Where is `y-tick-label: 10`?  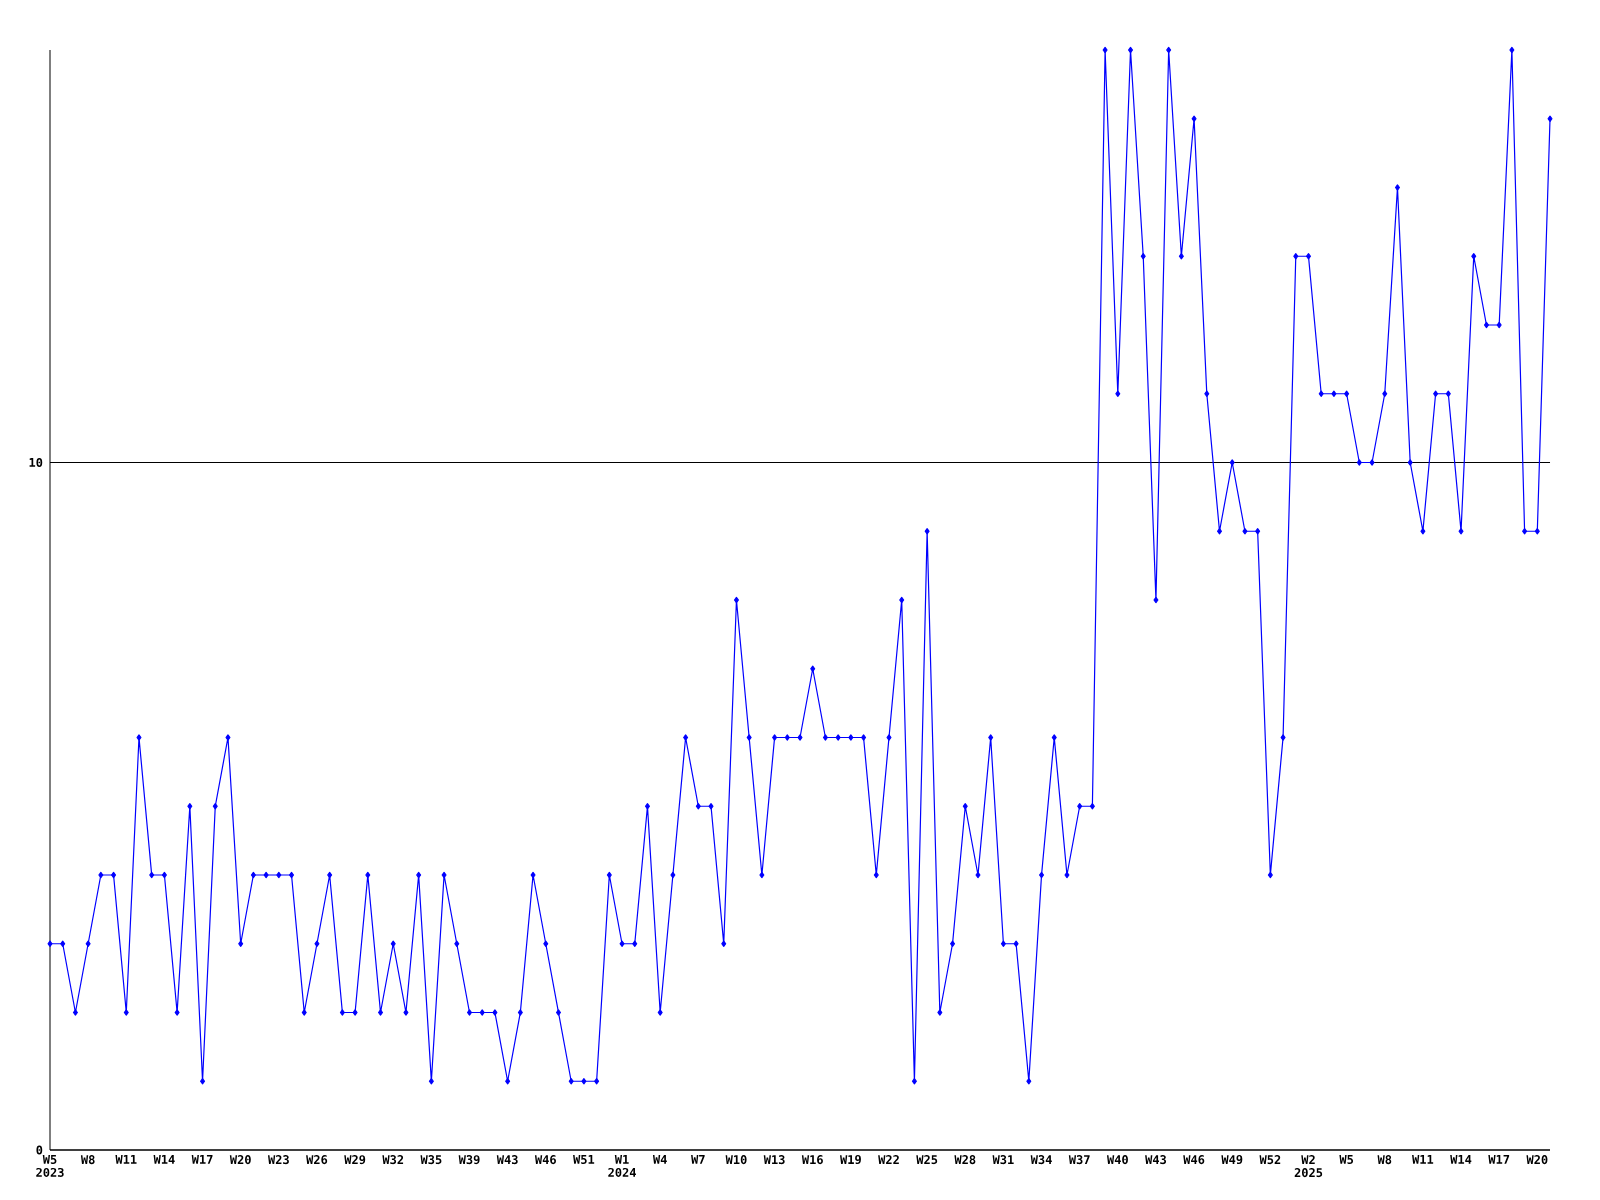
y-tick-label: 10 is located at coordinates (36, 462).